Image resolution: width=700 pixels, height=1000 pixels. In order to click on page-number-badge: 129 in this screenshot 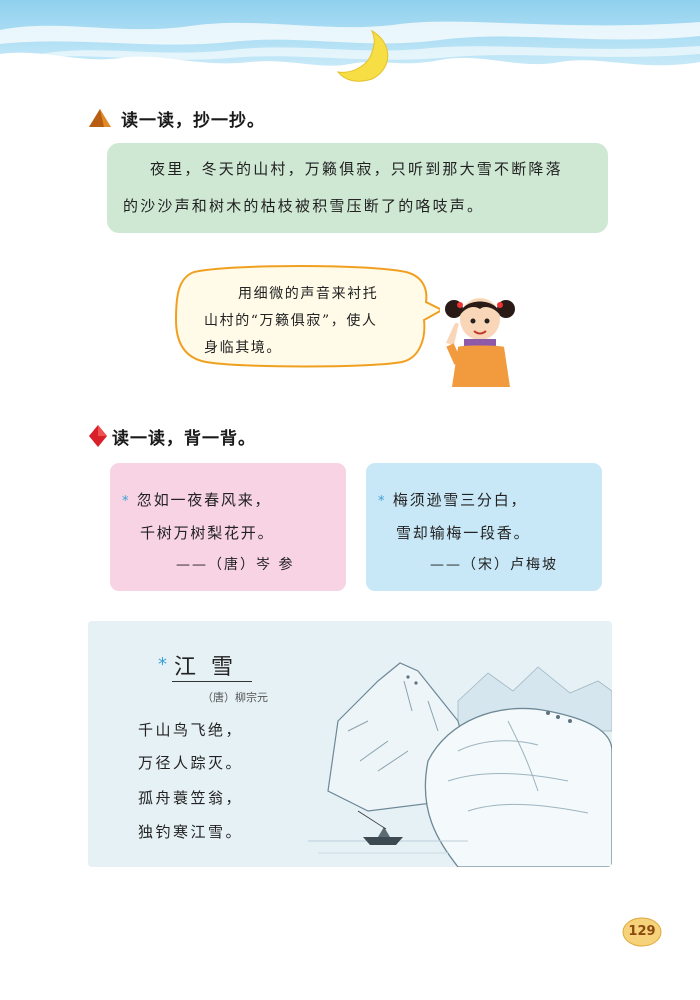, I will do `click(642, 932)`.